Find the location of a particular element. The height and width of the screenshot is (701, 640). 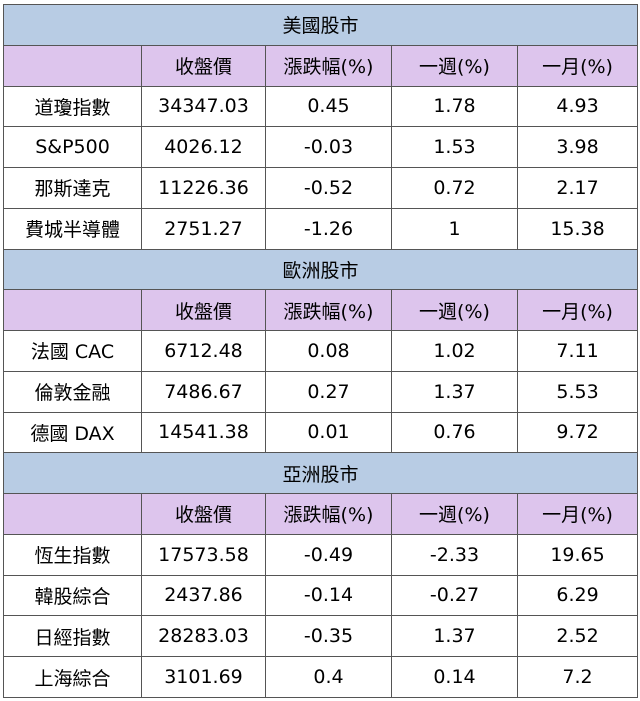

index-name: 法國 CAC is located at coordinates (72, 351).